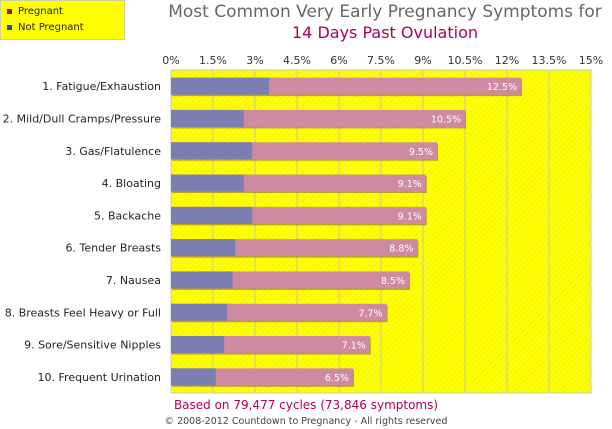  I want to click on legend-item-not-pregnant: Not Pregnant, so click(45, 27).